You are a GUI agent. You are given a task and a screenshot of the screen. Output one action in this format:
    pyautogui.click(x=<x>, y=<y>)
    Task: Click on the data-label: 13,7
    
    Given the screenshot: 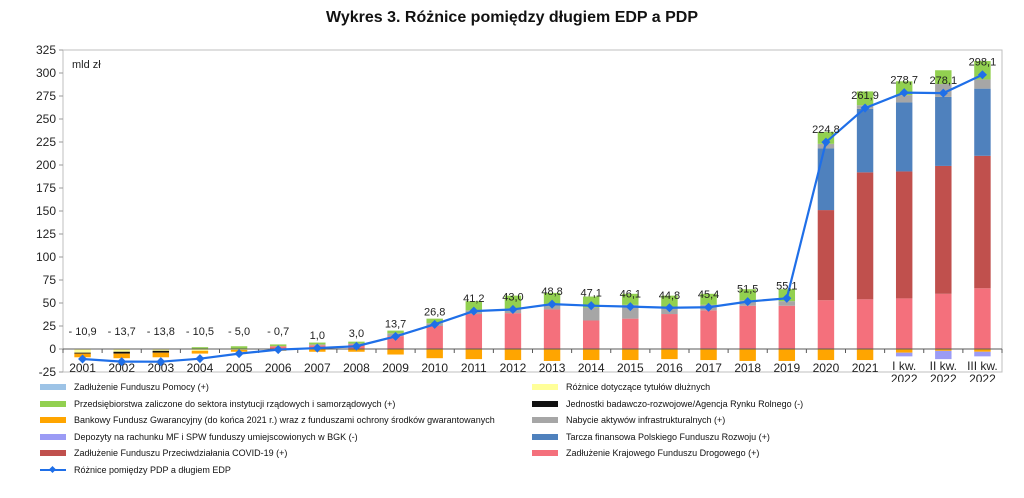 What is the action you would take?
    pyautogui.click(x=395, y=324)
    